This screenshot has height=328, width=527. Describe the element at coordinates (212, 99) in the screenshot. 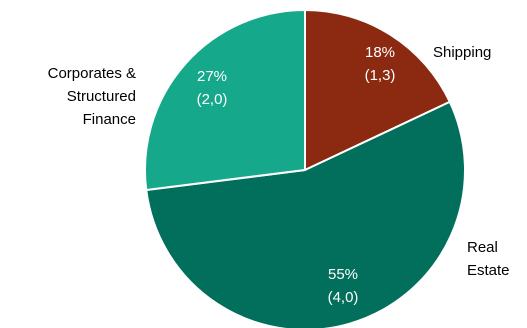

I see `slice-count-label: (2,0)` at that location.